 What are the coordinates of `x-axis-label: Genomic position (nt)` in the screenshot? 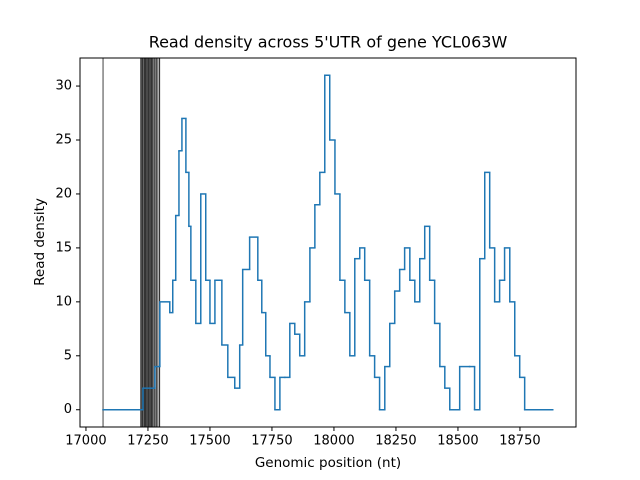 It's located at (328, 463).